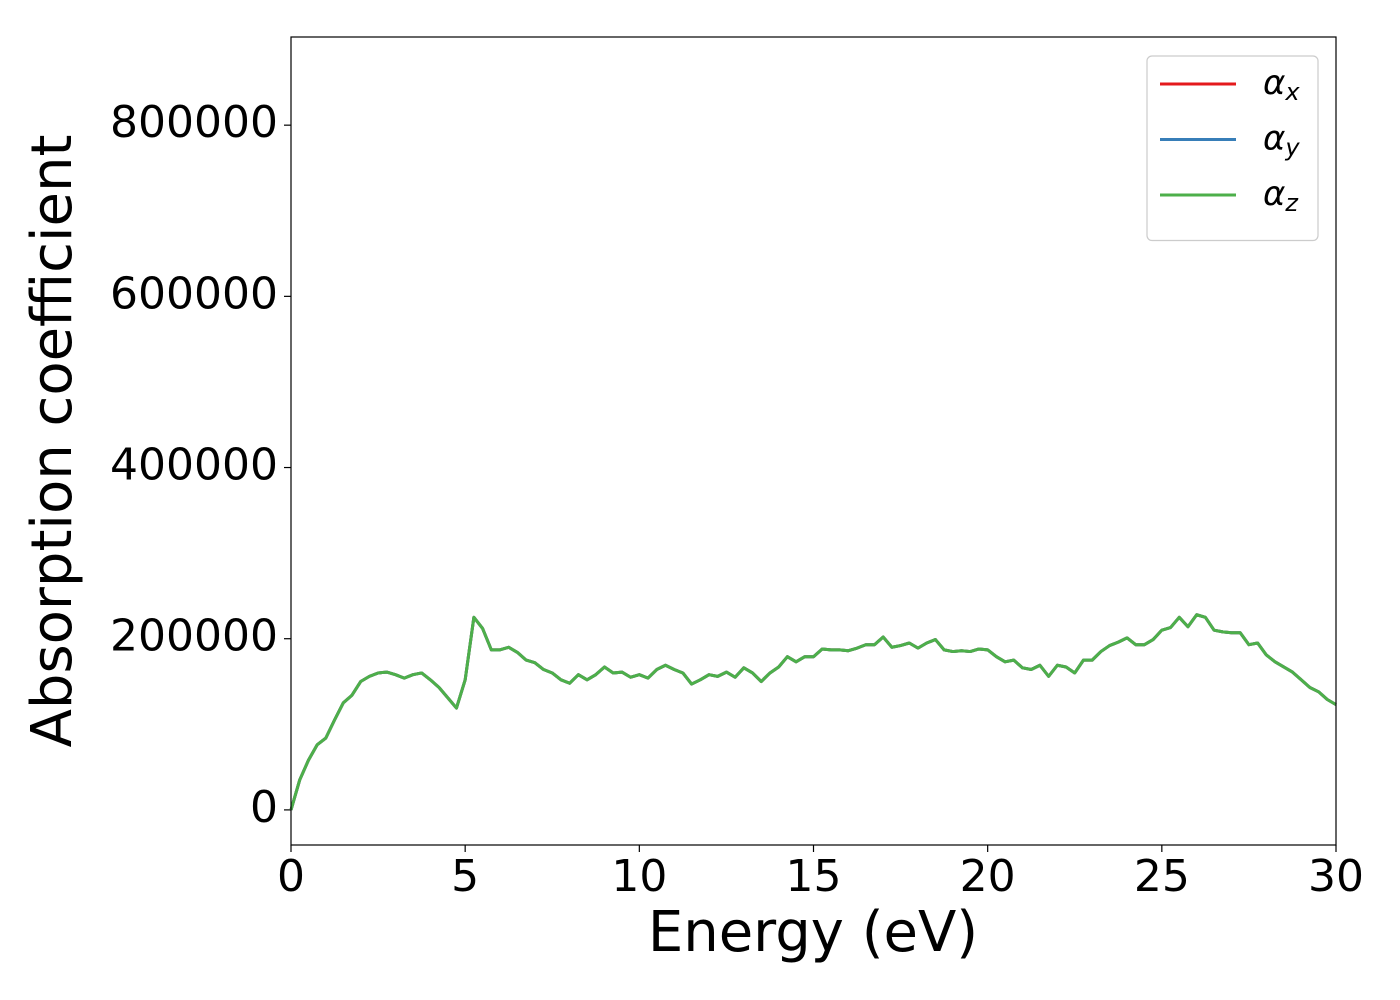  What do you see at coordinates (465, 876) in the screenshot?
I see `x-tick-label: 5` at bounding box center [465, 876].